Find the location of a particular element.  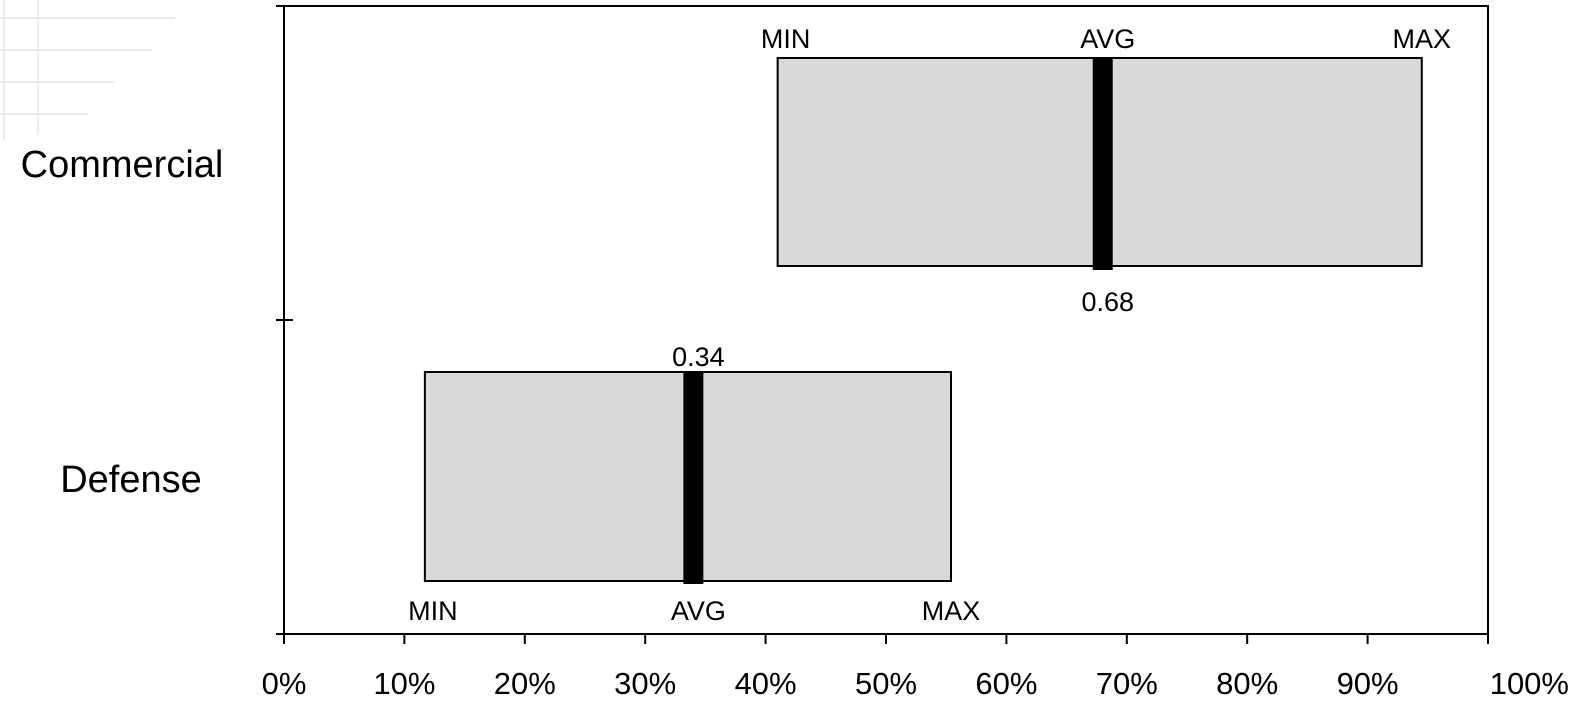

x-tick-label: 50% is located at coordinates (886, 683).